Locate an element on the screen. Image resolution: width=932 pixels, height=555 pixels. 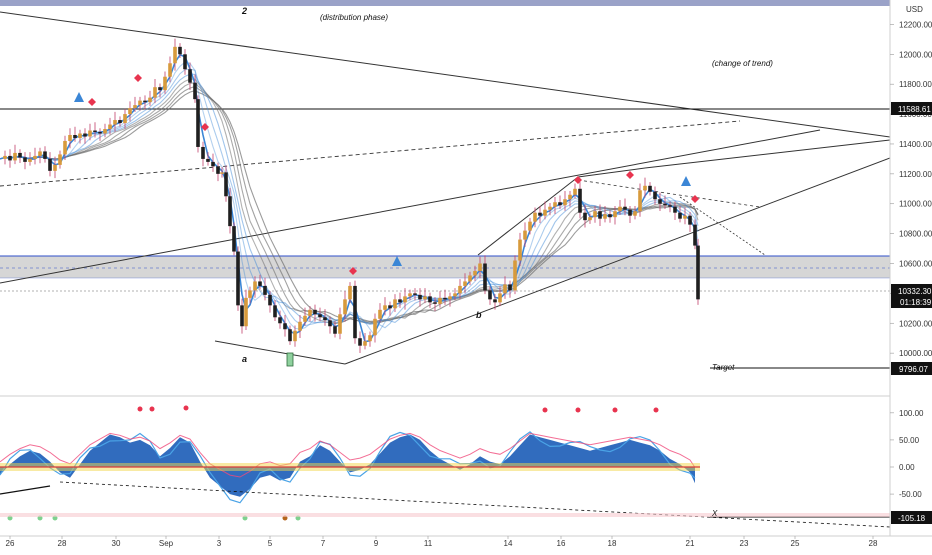
distribution-label: (distribution phase) is located at coordinates (354, 17).